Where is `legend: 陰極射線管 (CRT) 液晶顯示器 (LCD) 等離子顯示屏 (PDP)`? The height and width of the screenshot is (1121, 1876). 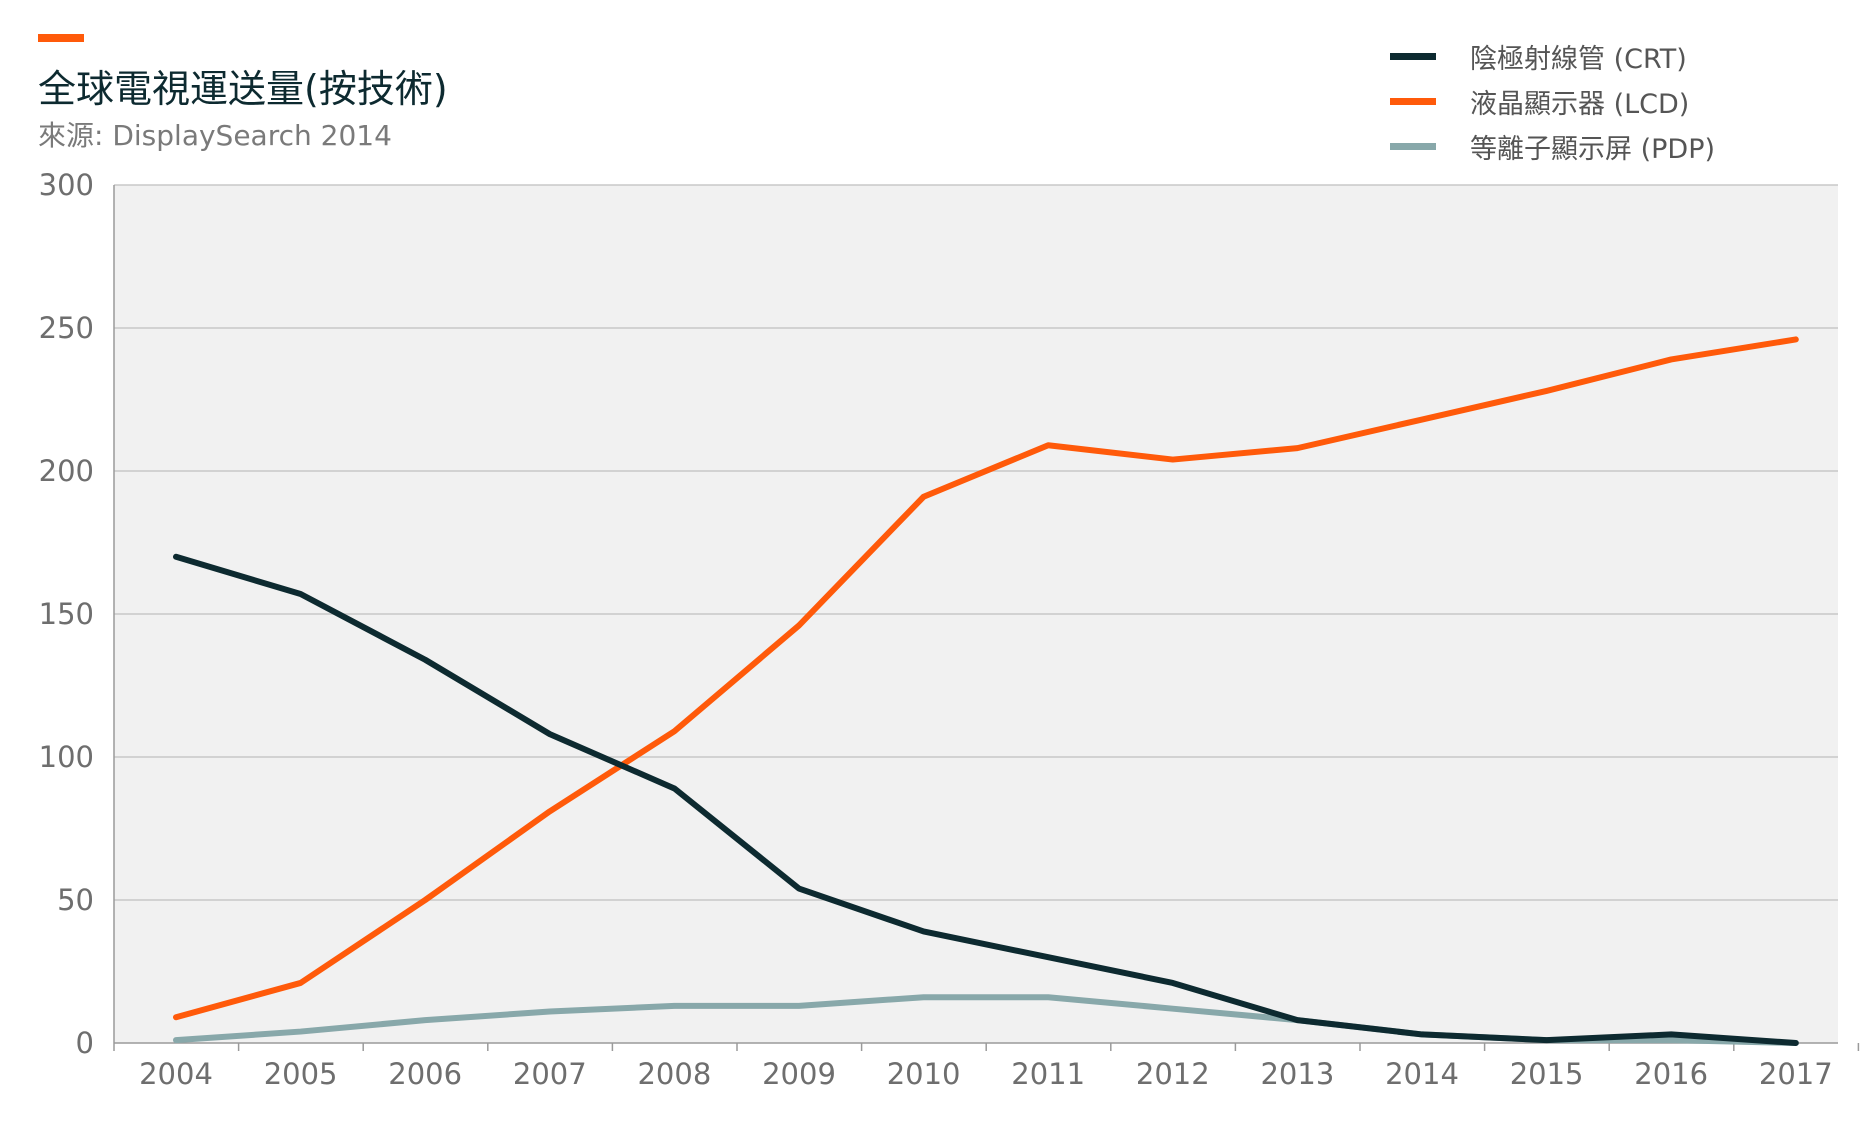 legend: 陰極射線管 (CRT) 液晶顯示器 (LCD) 等離子顯示屏 (PDP) is located at coordinates (1552, 101).